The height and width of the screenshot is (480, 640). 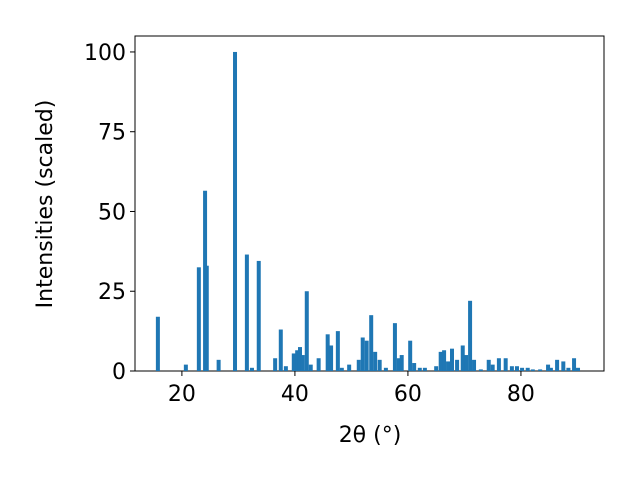 What do you see at coordinates (370, 435) in the screenshot?
I see `x-axis-label: 2θ (°)` at bounding box center [370, 435].